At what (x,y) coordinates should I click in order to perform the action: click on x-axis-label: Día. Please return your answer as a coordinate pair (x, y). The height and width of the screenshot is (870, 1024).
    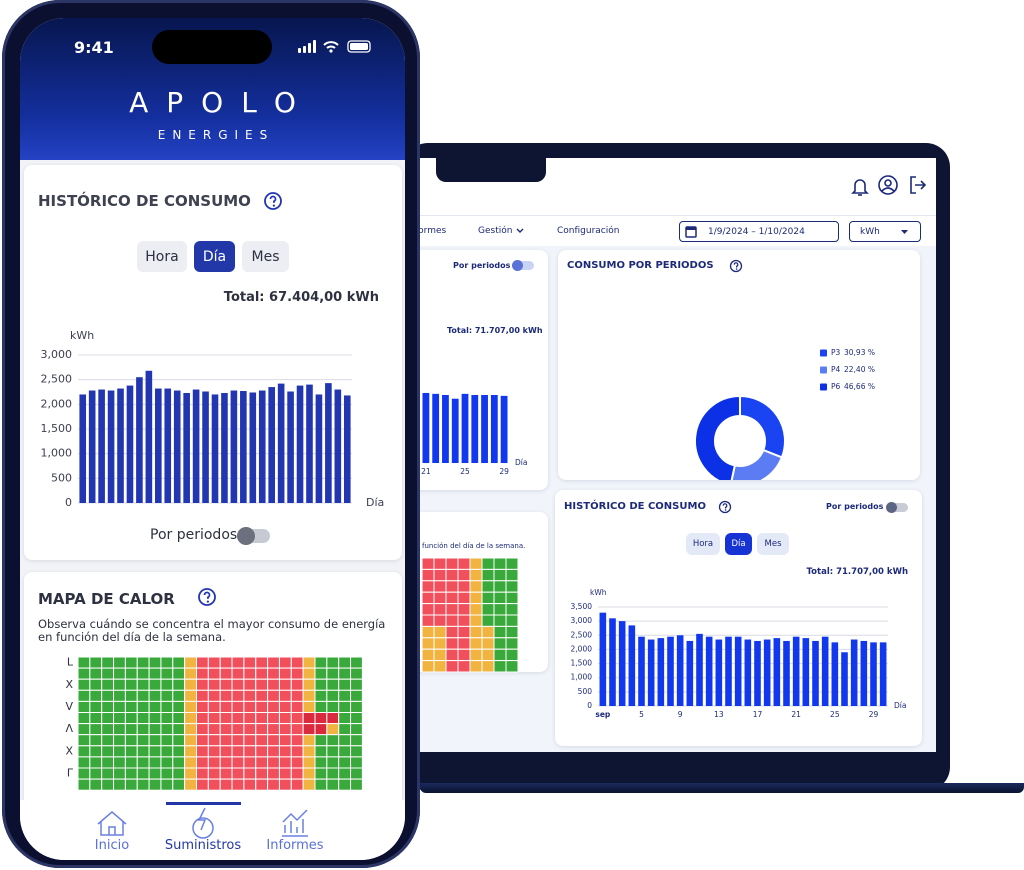
    Looking at the image, I should click on (521, 462).